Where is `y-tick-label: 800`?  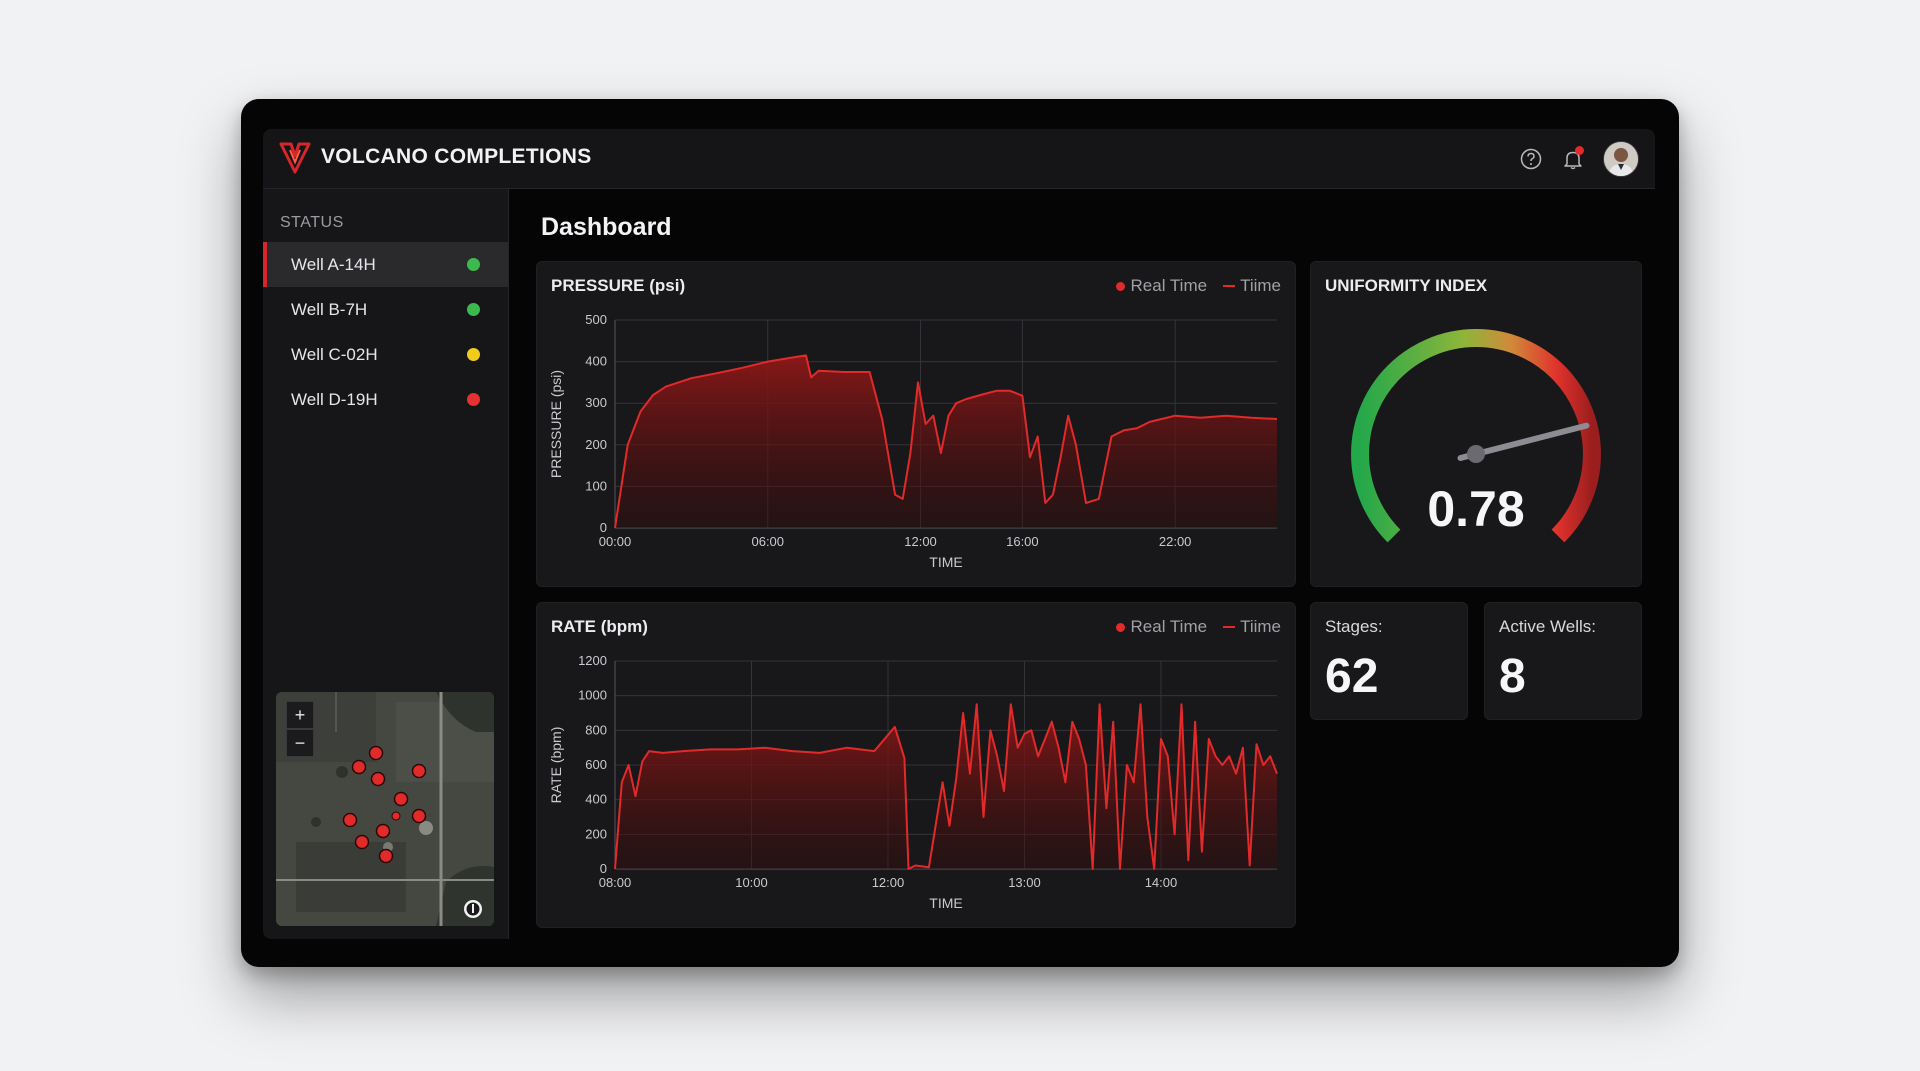
y-tick-label: 800 is located at coordinates (596, 729).